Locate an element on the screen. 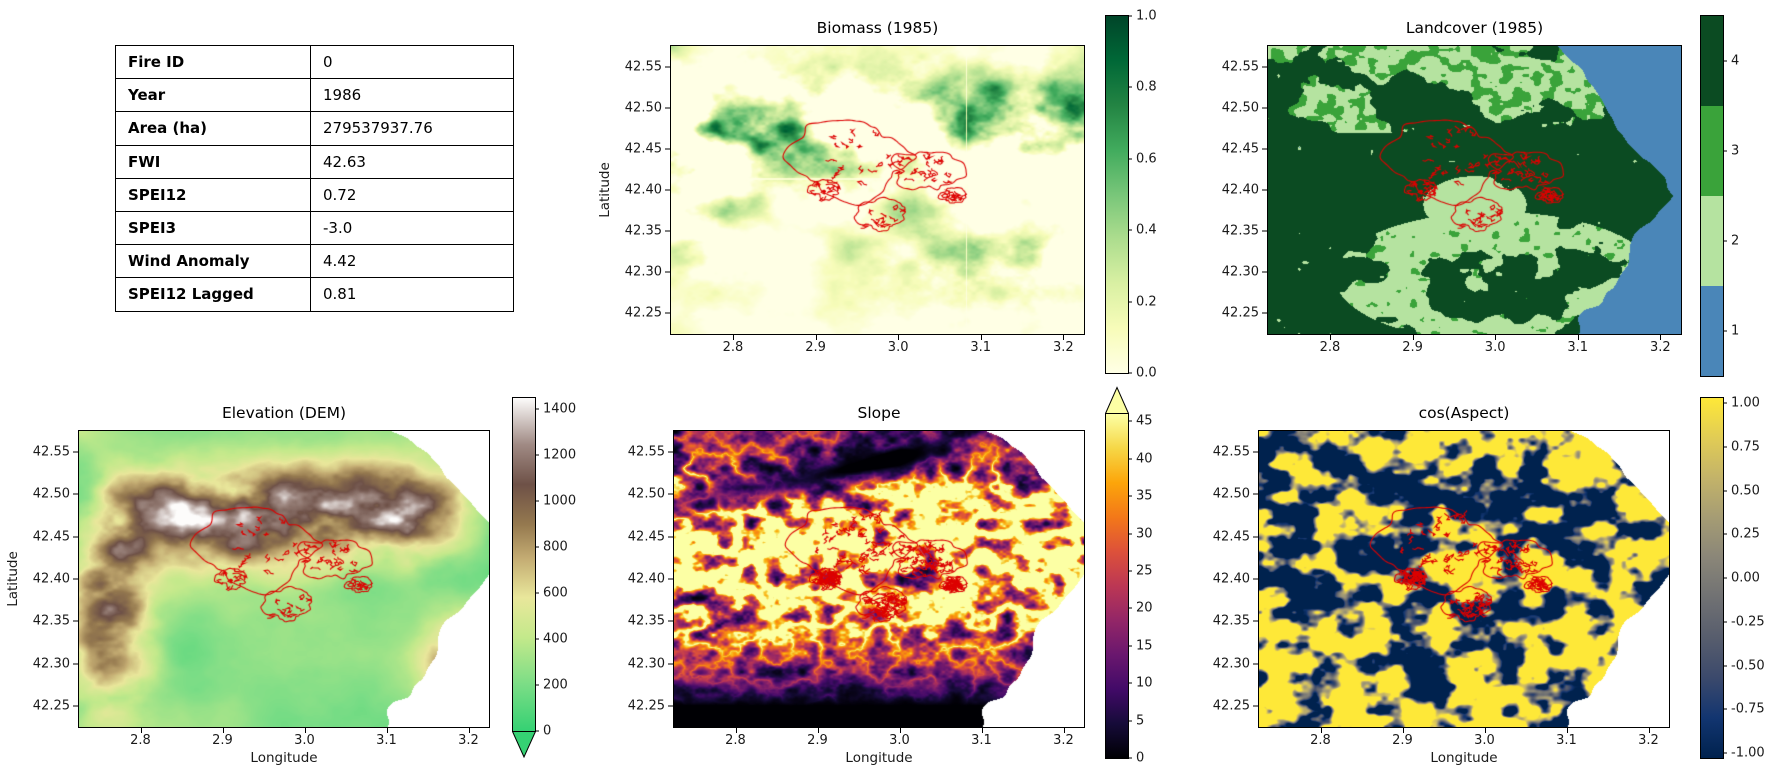  slope-title: Slope is located at coordinates (879, 413).